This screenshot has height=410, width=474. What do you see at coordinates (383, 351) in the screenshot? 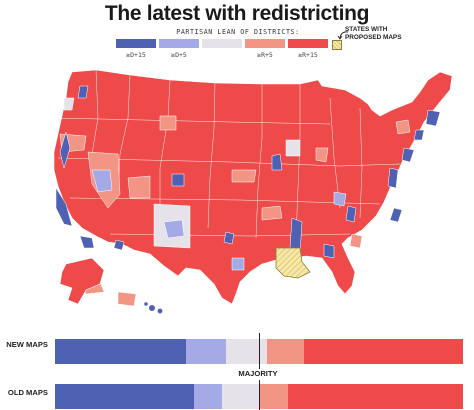
I see `new-seg-r15` at bounding box center [383, 351].